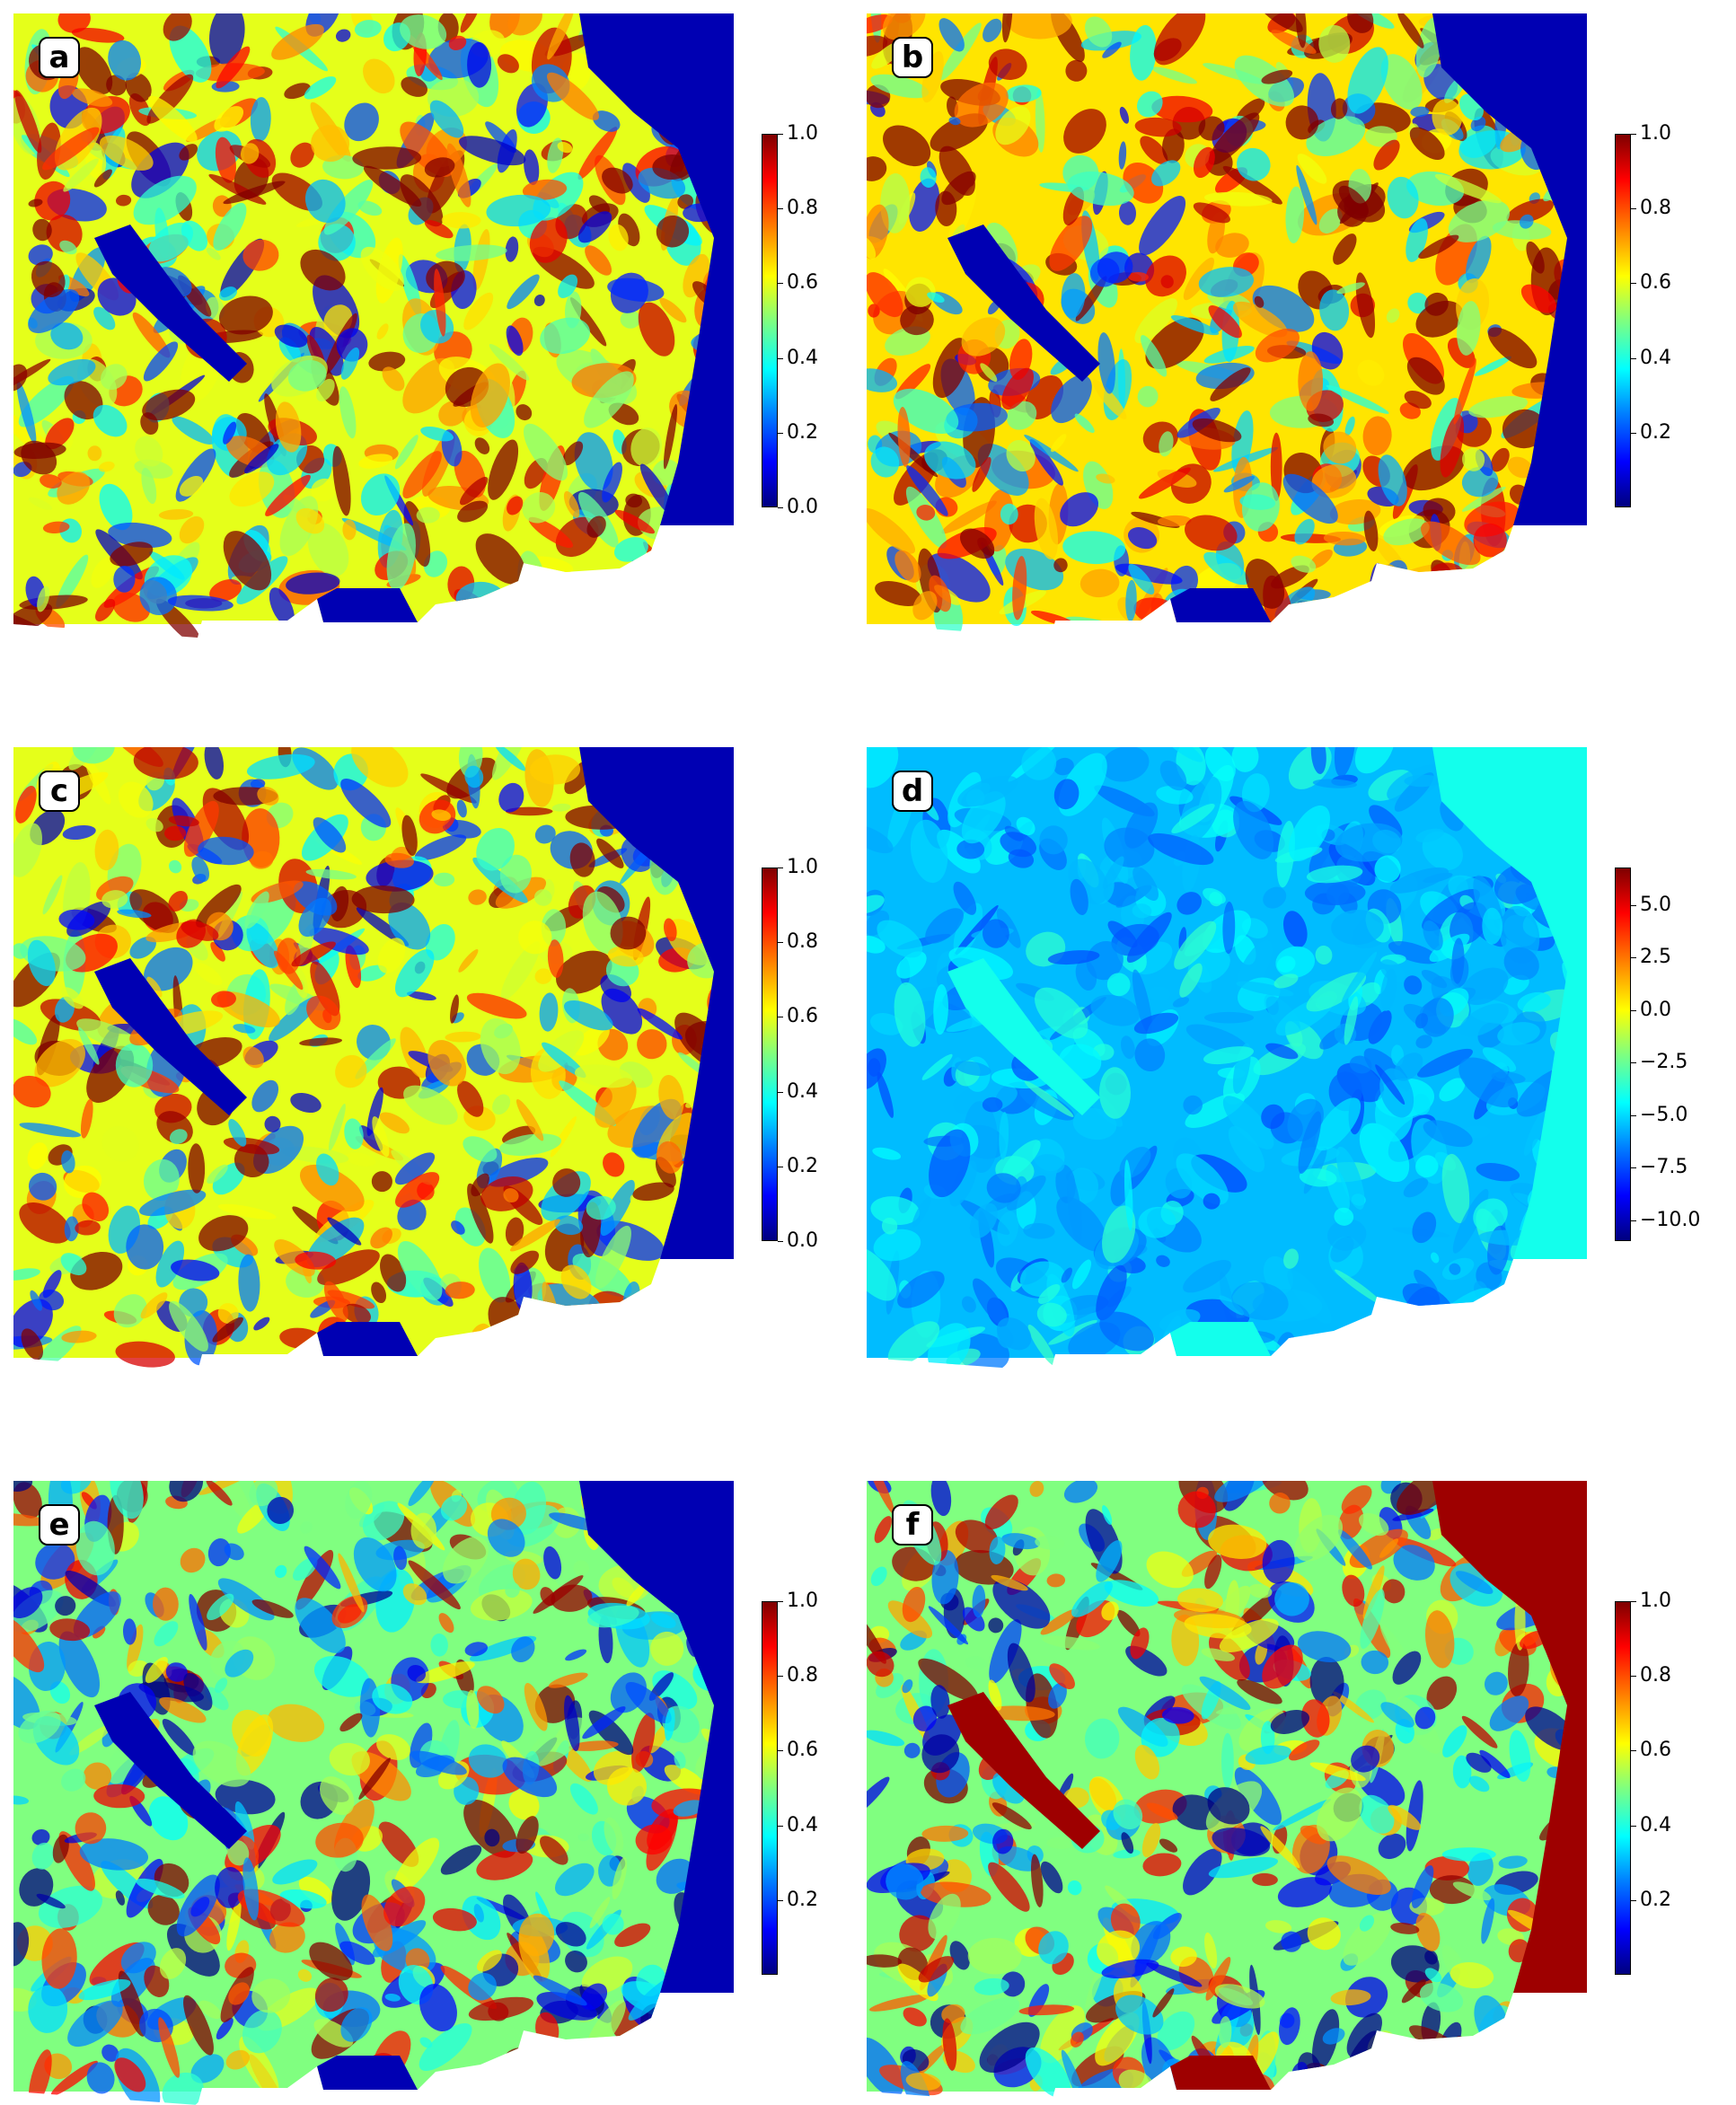 The height and width of the screenshot is (2105, 1736). Describe the element at coordinates (803, 1825) in the screenshot. I see `colorbar-tick-label: 0.4` at that location.